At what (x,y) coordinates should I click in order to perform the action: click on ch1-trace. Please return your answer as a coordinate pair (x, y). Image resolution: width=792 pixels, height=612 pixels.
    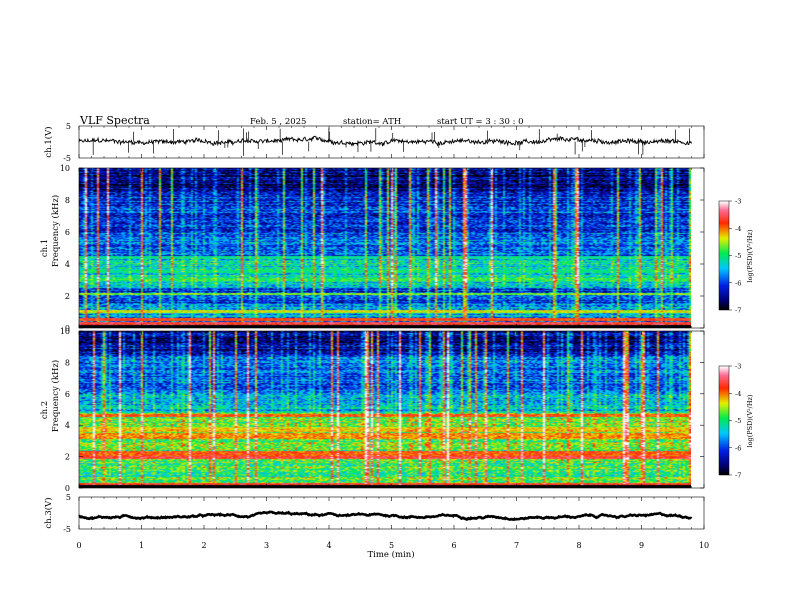
    Looking at the image, I should click on (385, 142).